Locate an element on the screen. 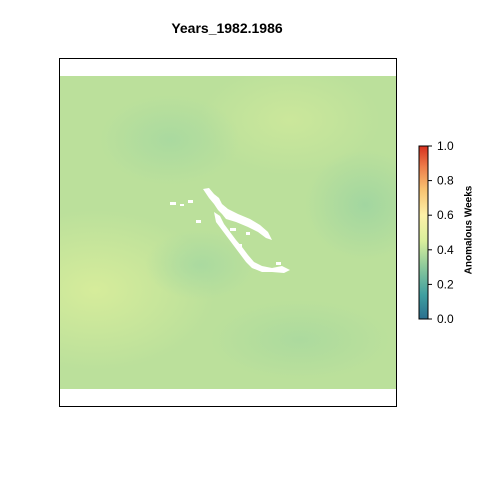 Image resolution: width=480 pixels, height=480 pixels. legend-tick-label-0.4: 0.4 is located at coordinates (445, 250).